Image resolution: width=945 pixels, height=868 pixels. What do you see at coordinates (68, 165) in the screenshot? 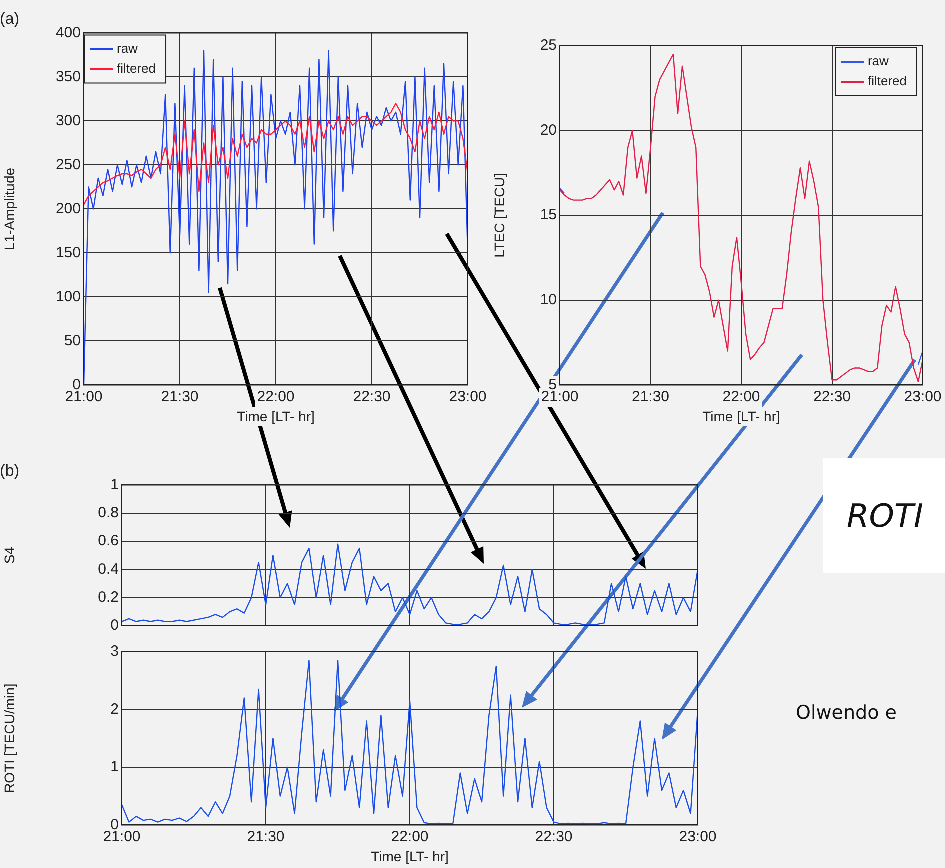
I see `y-tick-label: 250` at bounding box center [68, 165].